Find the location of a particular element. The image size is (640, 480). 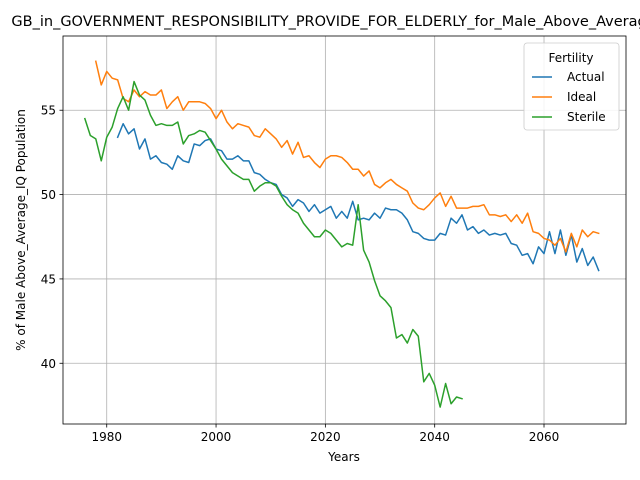

legend-box is located at coordinates (571, 86).